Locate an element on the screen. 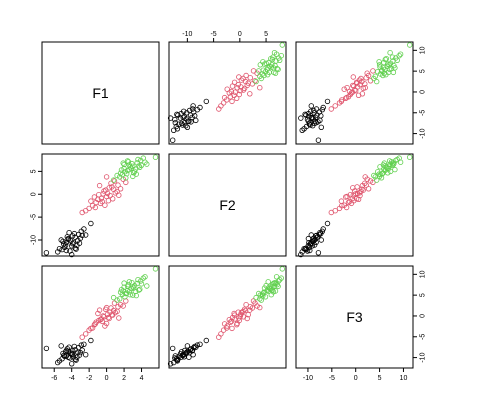 This screenshot has width=482, height=406. panel-F3-vs-F1 is located at coordinates (100, 317).